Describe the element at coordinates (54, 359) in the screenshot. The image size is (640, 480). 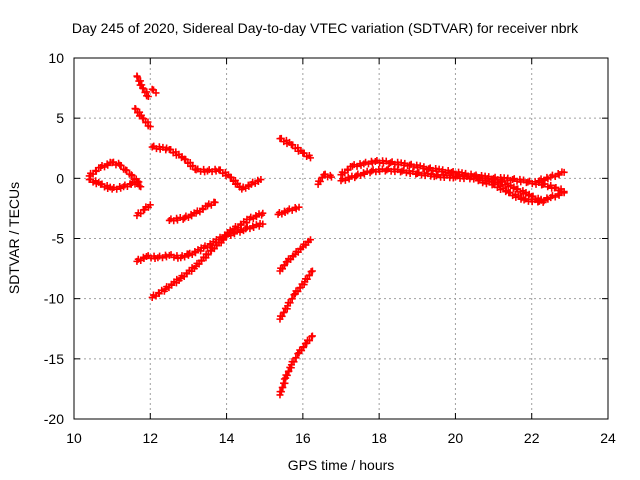
I see `y-tick-label: -15` at that location.